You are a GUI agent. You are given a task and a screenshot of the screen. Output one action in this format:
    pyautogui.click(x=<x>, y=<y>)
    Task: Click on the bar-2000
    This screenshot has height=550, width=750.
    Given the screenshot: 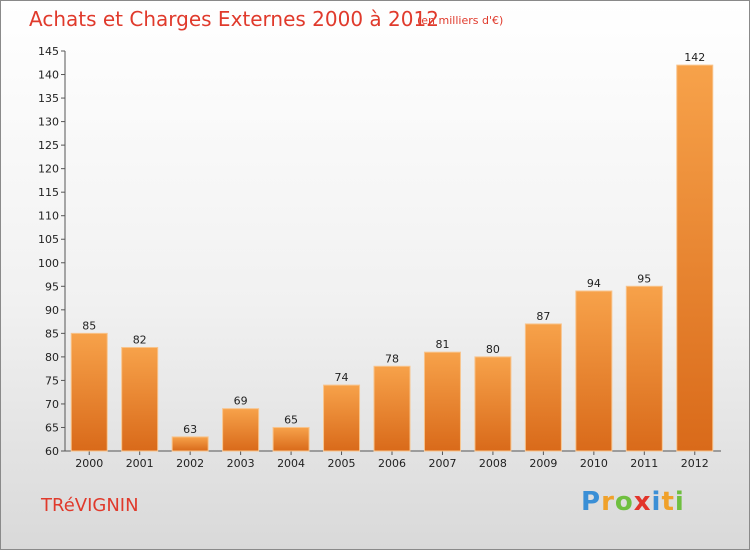 What is the action you would take?
    pyautogui.click(x=89, y=392)
    